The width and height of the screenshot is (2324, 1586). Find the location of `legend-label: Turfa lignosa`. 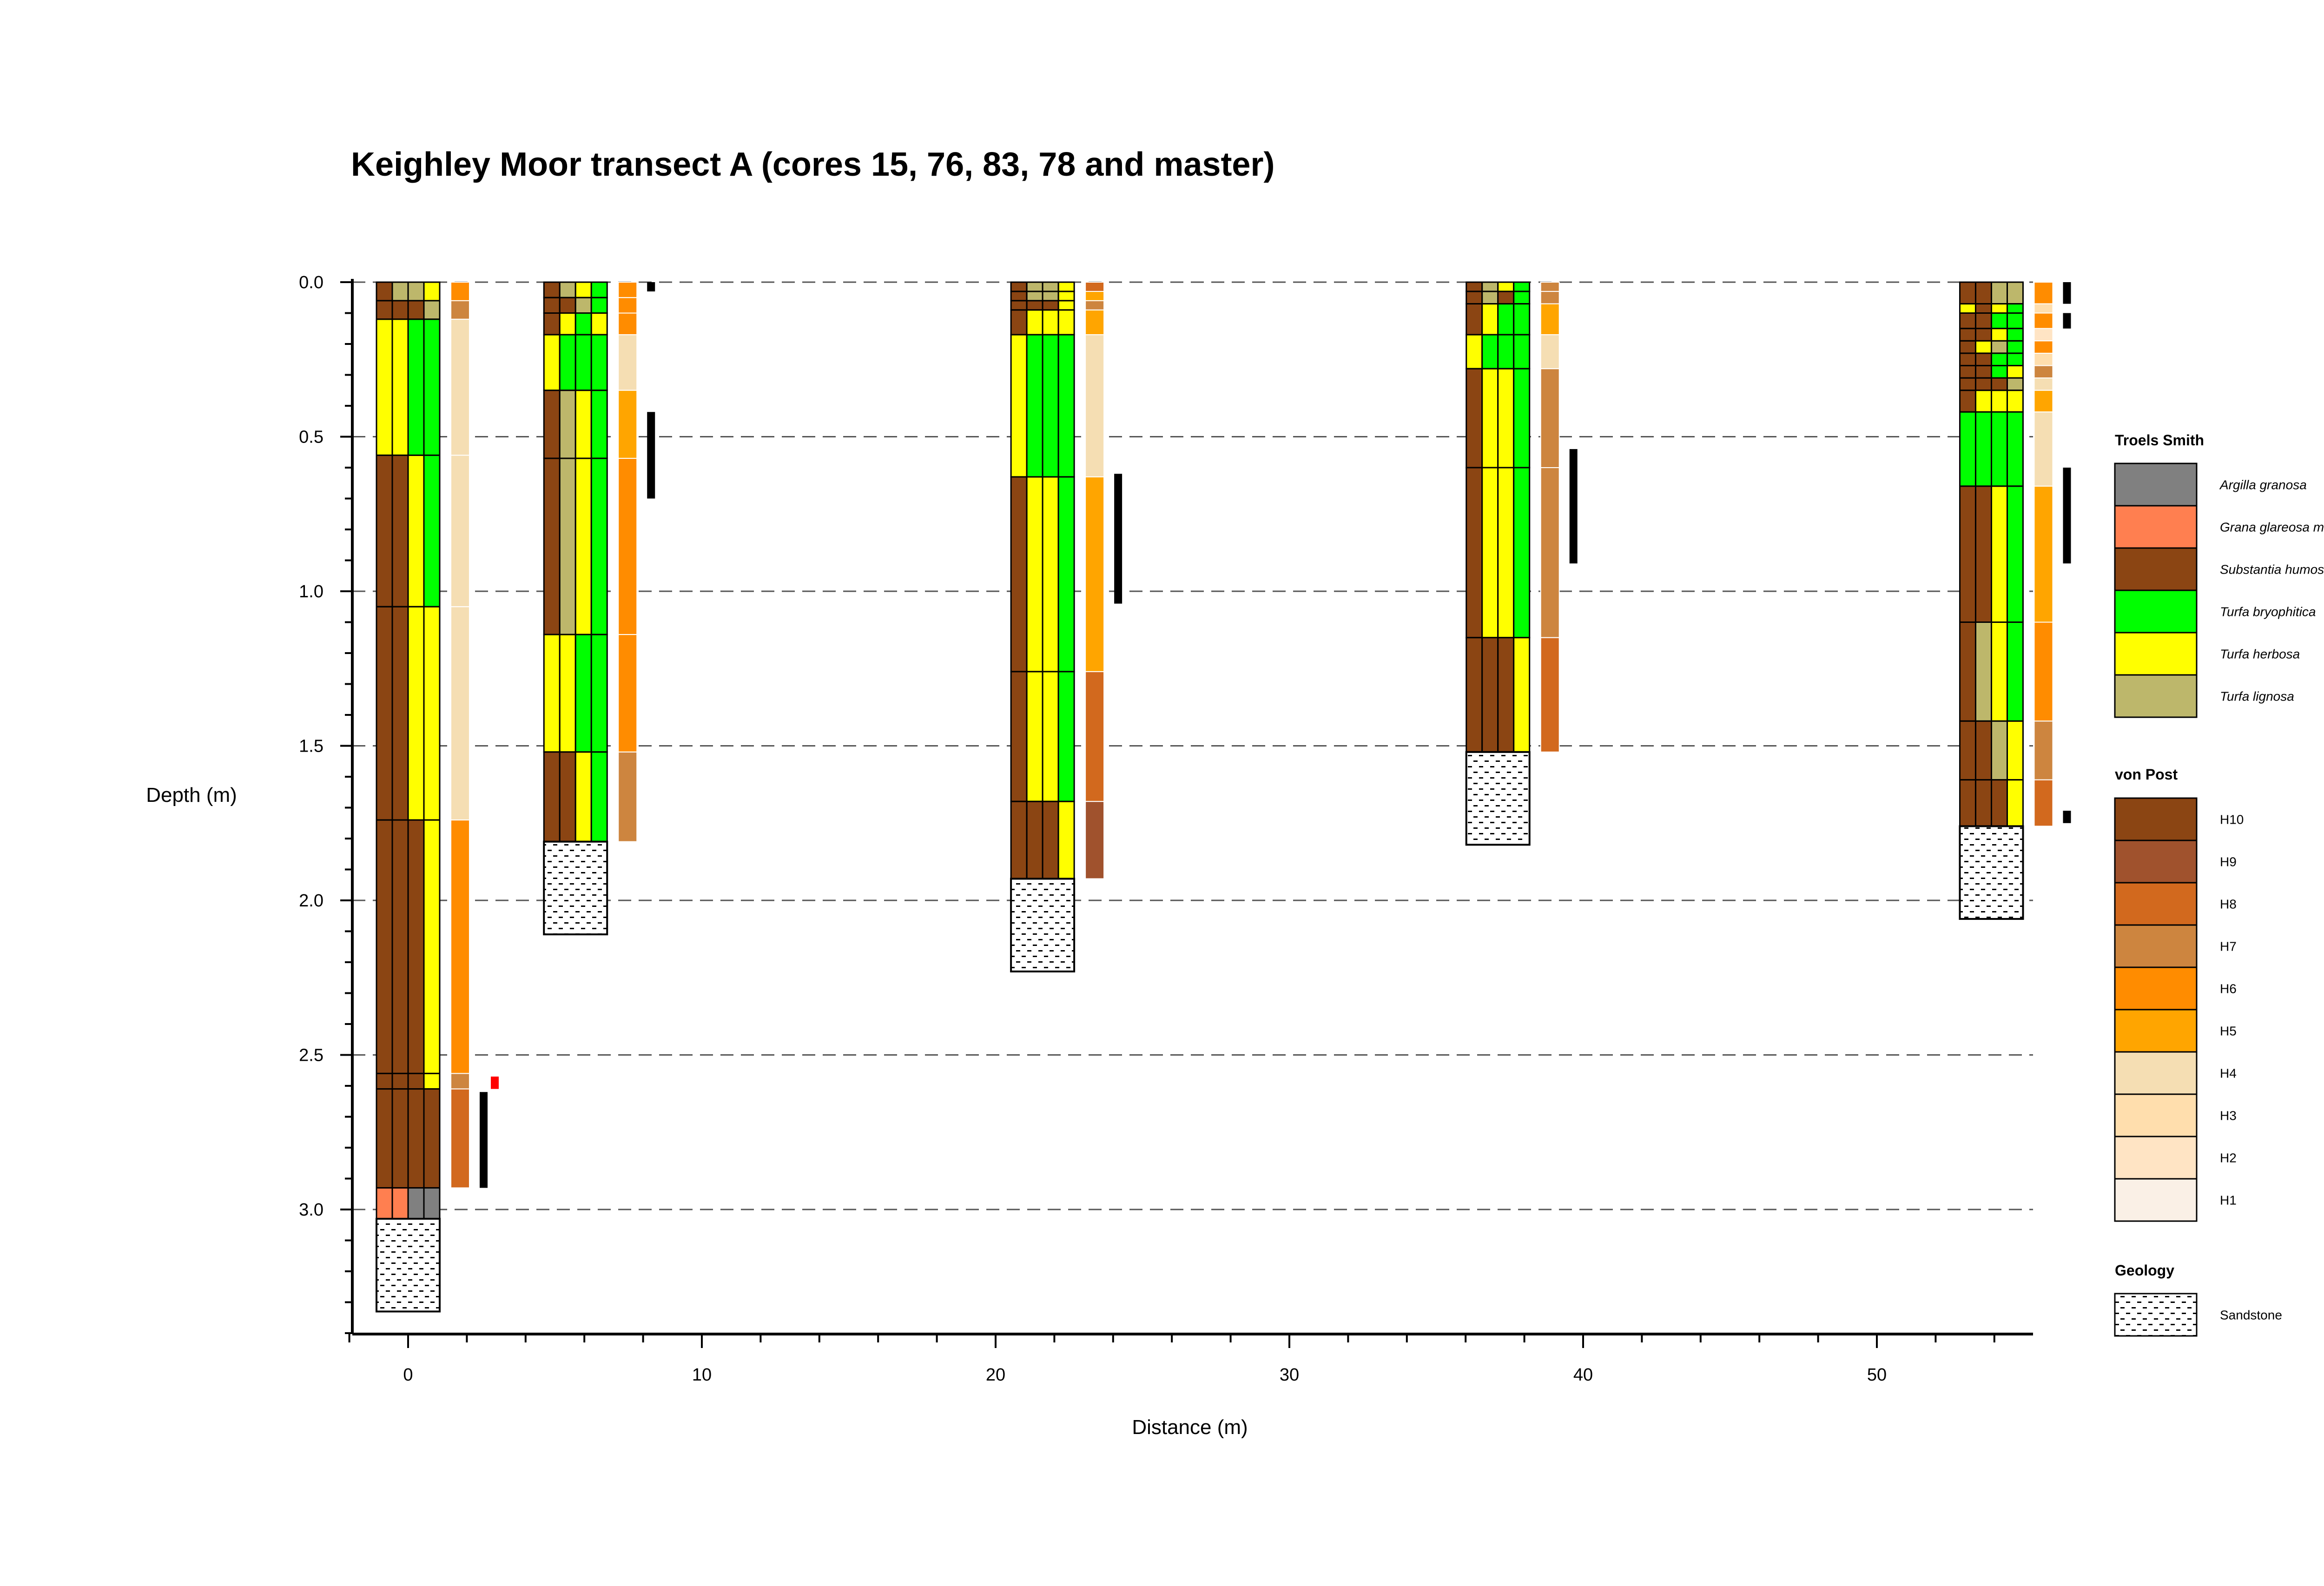

legend-label: Turfa lignosa is located at coordinates (2257, 696).